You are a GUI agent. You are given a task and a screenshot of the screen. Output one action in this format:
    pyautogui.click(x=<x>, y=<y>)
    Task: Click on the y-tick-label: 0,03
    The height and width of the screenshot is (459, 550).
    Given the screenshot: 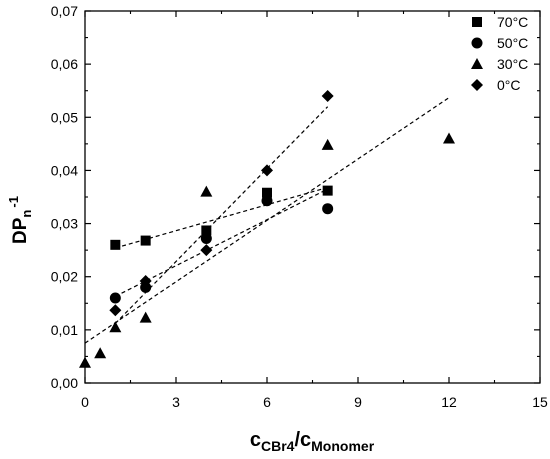 What is the action you would take?
    pyautogui.click(x=64, y=224)
    